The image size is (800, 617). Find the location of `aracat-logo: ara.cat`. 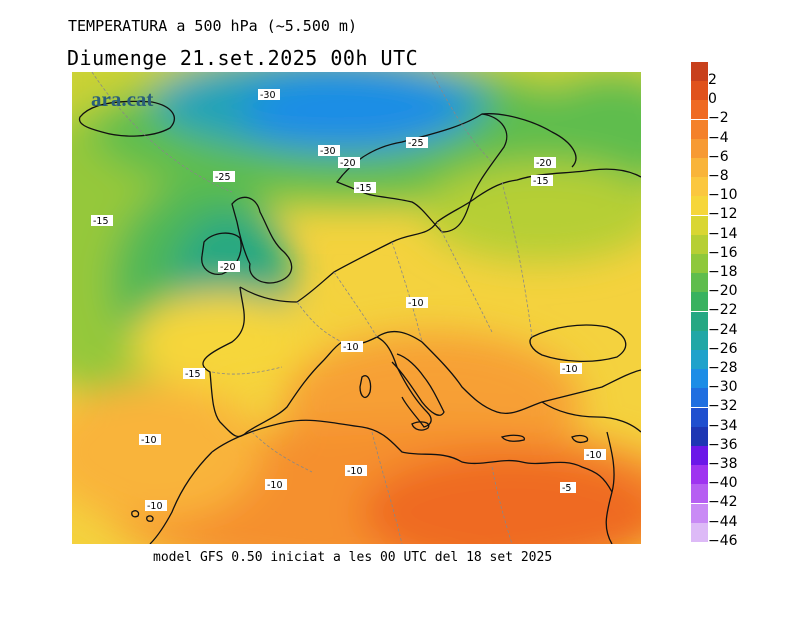

aracat-logo: ara.cat is located at coordinates (122, 99).